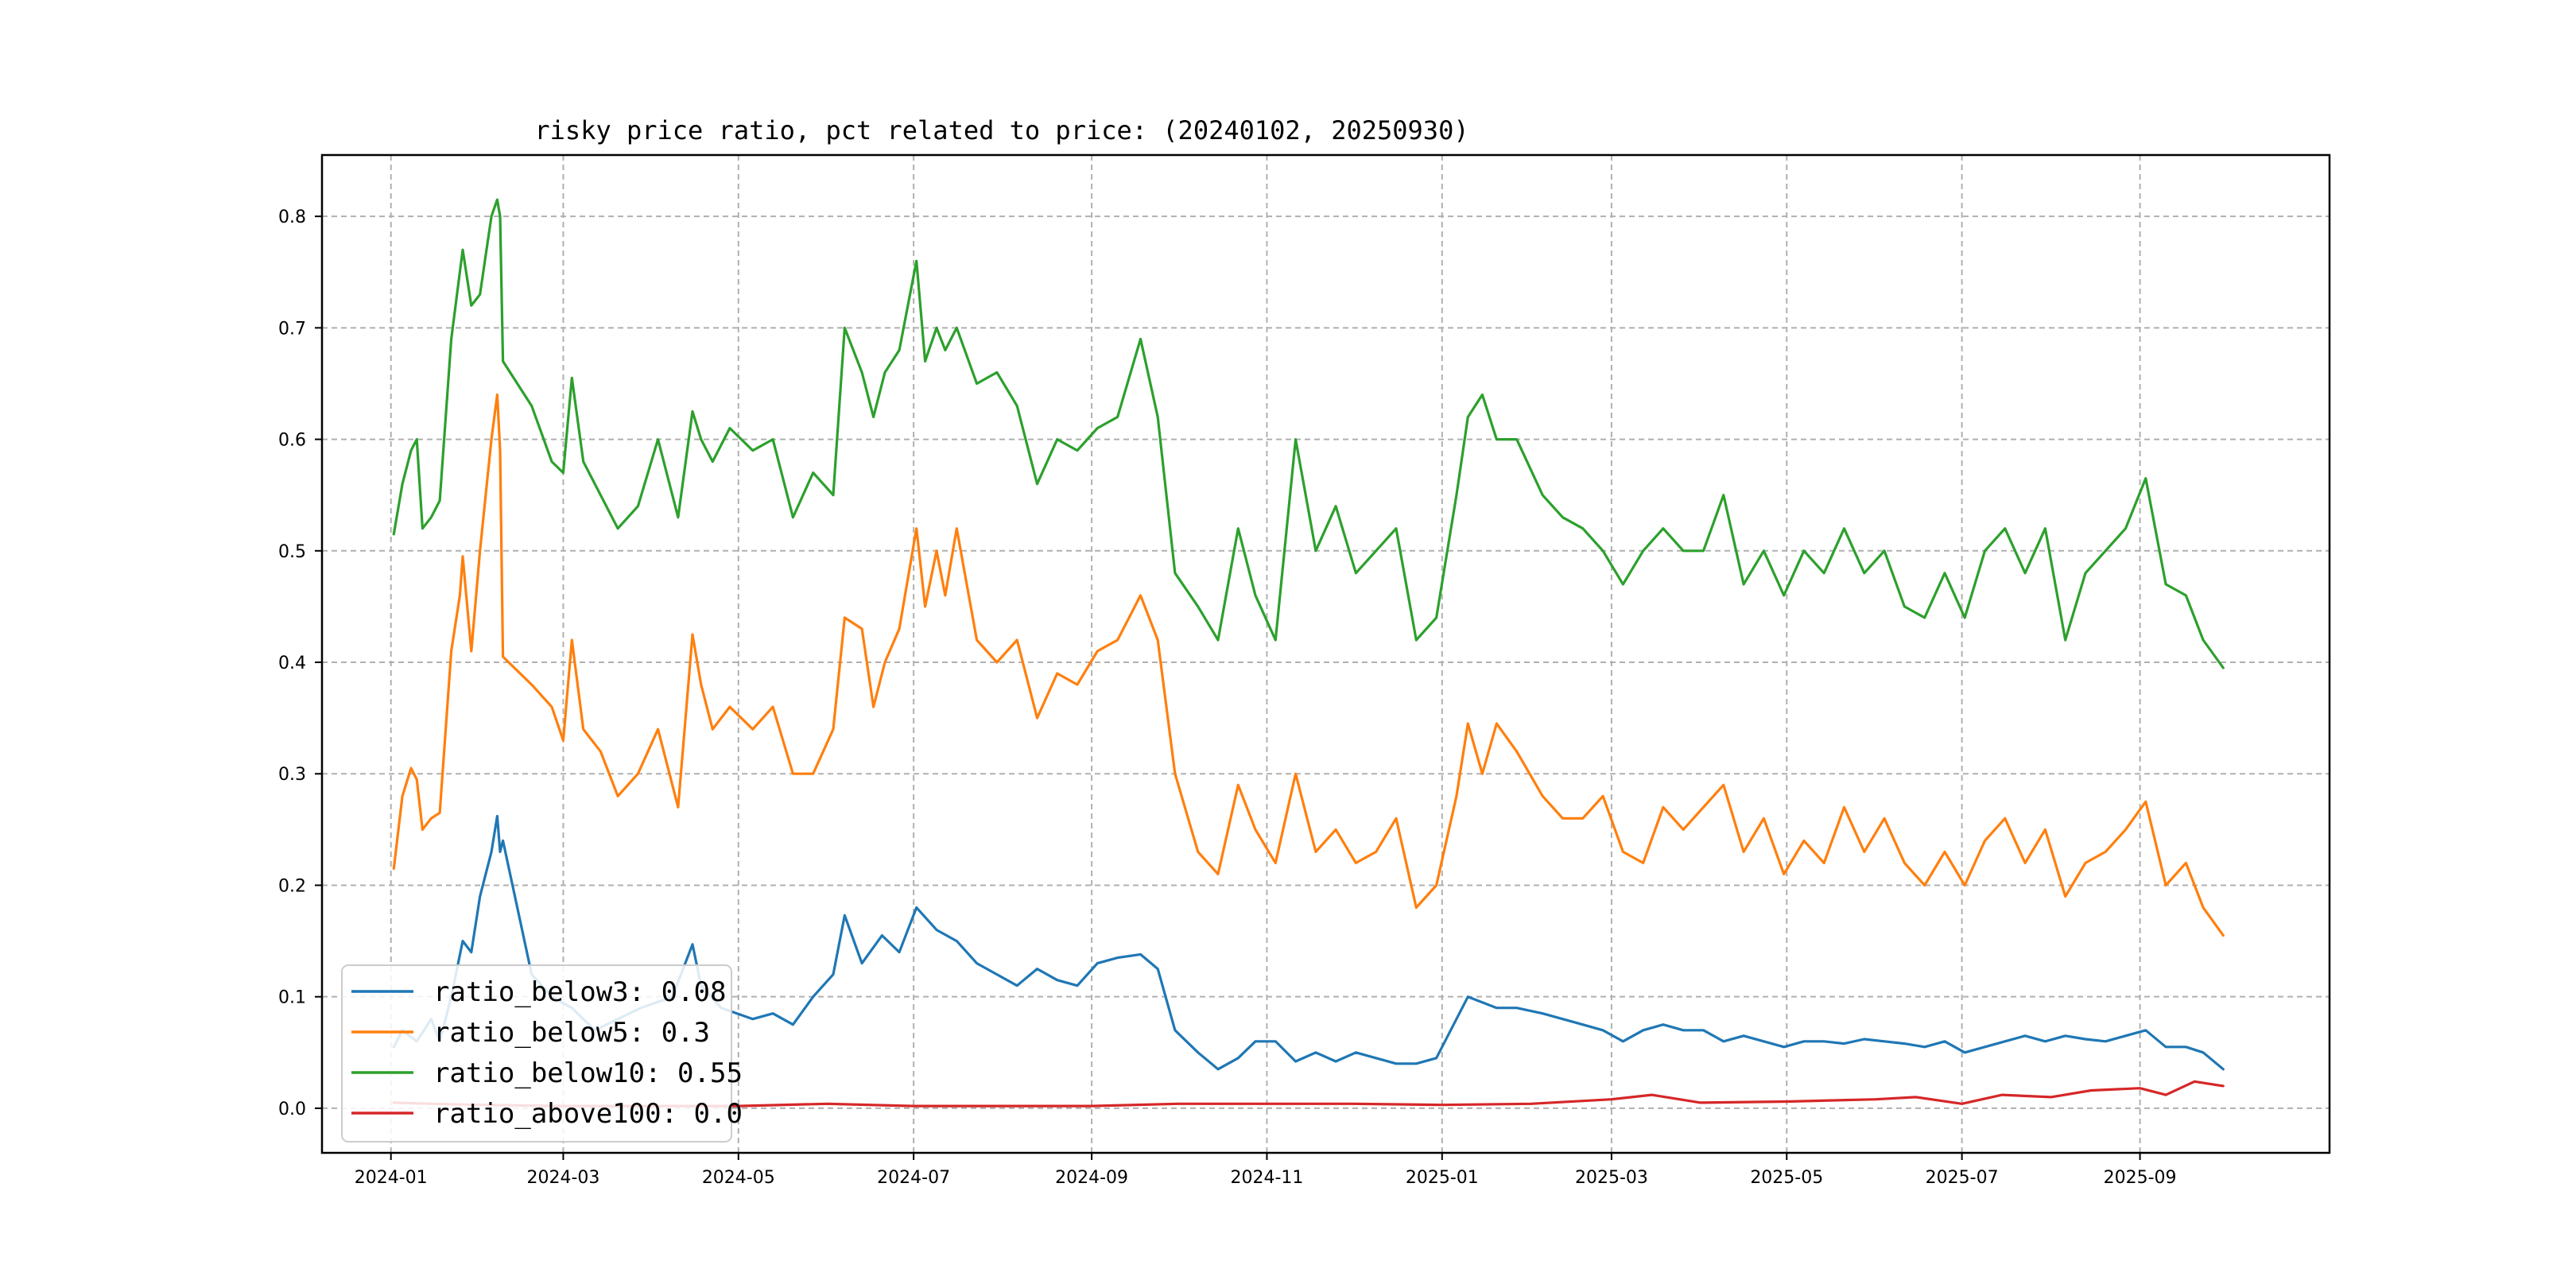 Image resolution: width=2576 pixels, height=1288 pixels. Describe the element at coordinates (292, 998) in the screenshot. I see `y-tick-label: 0.1` at that location.